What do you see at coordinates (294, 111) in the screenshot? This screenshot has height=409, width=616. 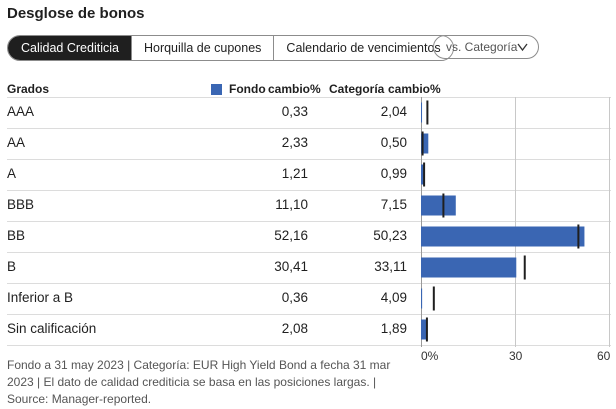 I see `fund-value: 0,33` at bounding box center [294, 111].